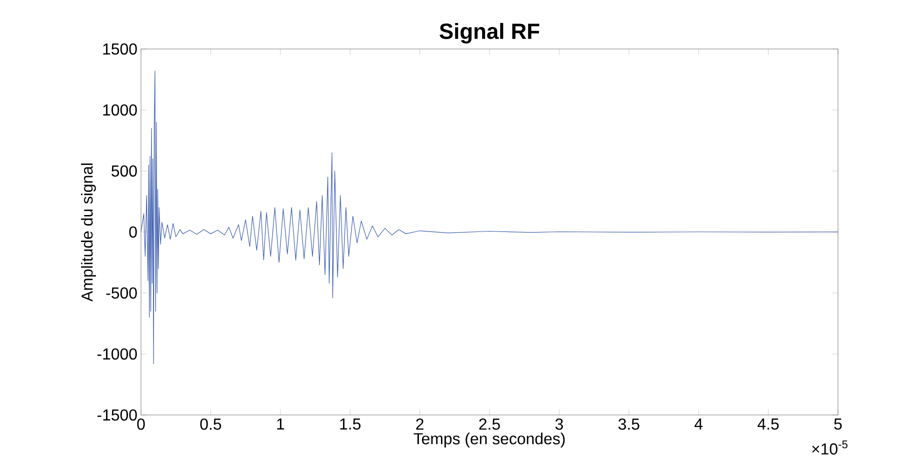 Image resolution: width=924 pixels, height=473 pixels. I want to click on x-tick-label: 1, so click(280, 424).